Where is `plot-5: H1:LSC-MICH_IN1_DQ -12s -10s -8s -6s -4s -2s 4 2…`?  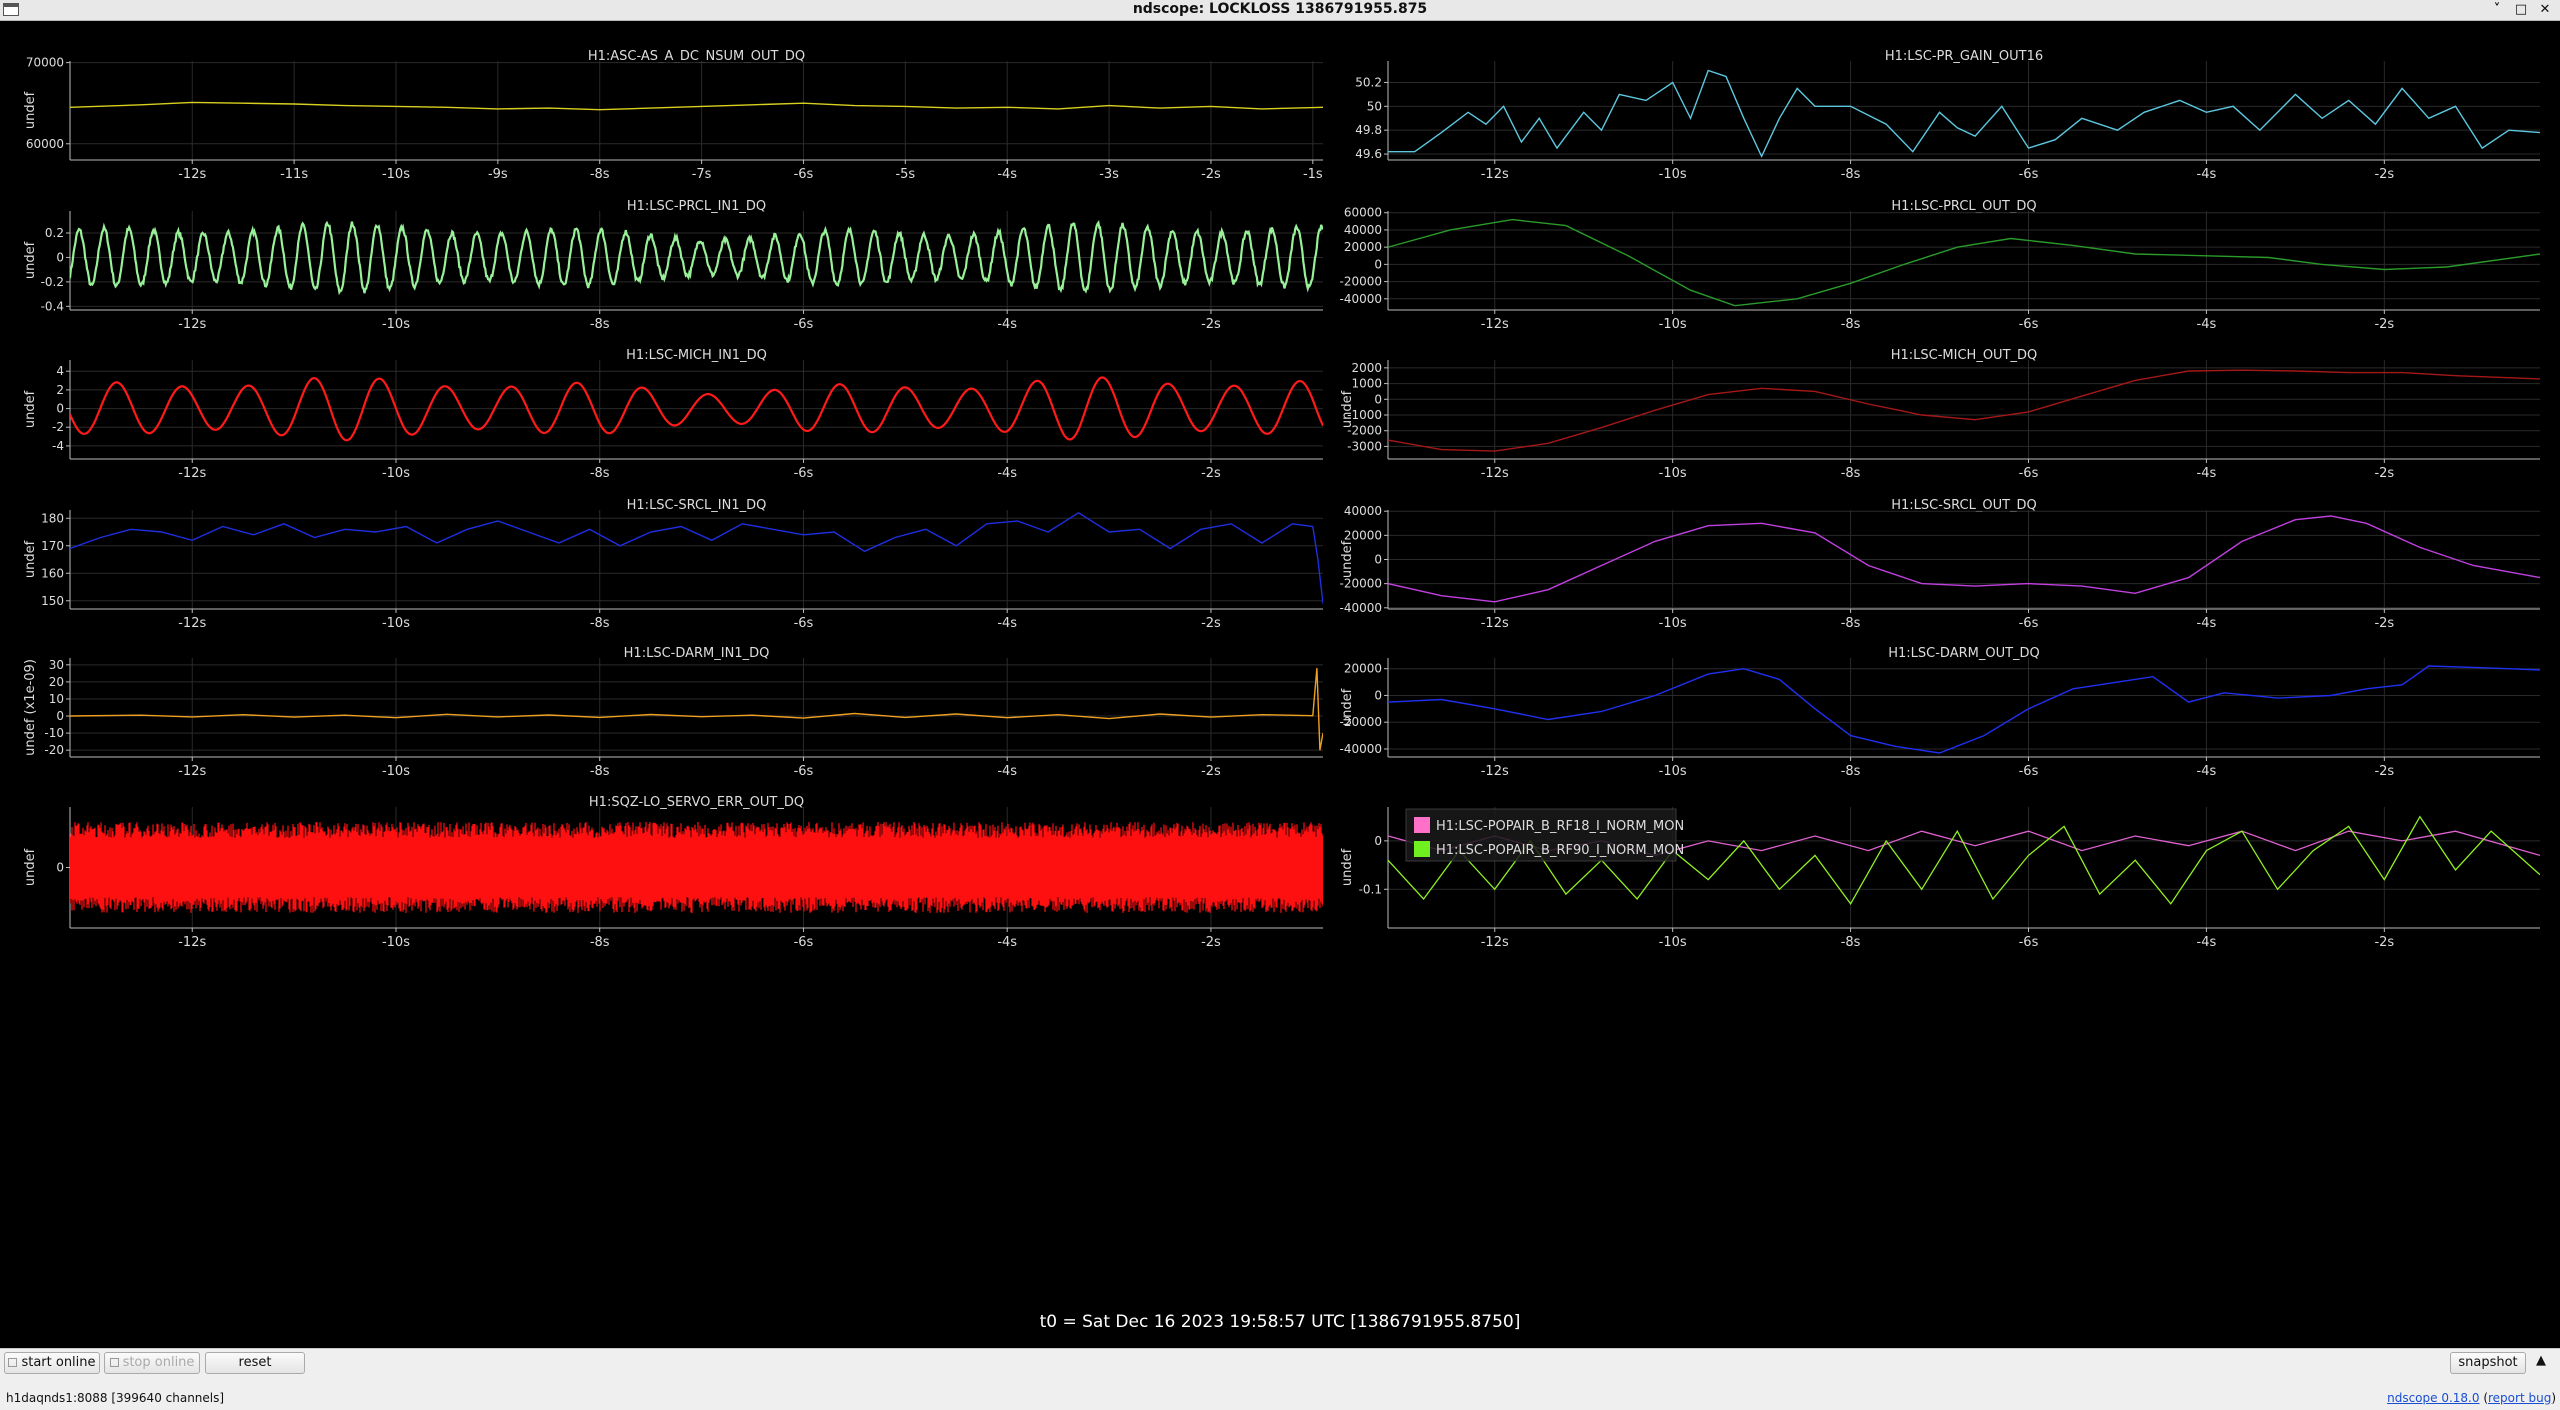
plot-5: H1:LSC-MICH_IN1_DQ -12s -10s -8s -6s -4s -2s 4 2… is located at coordinates (673, 414).